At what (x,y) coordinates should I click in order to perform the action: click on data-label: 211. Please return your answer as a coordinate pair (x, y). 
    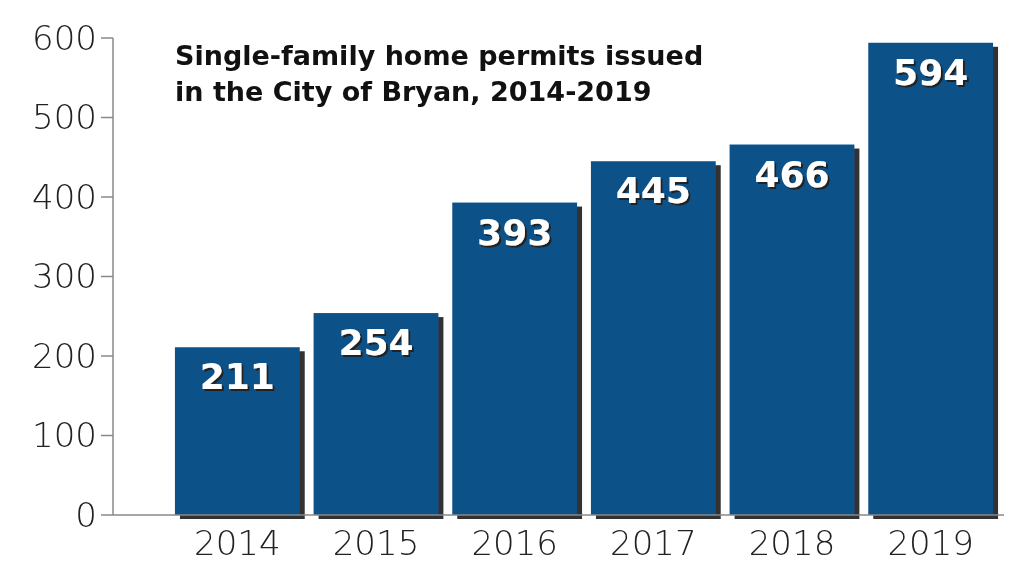
    Looking at the image, I should click on (237, 377).